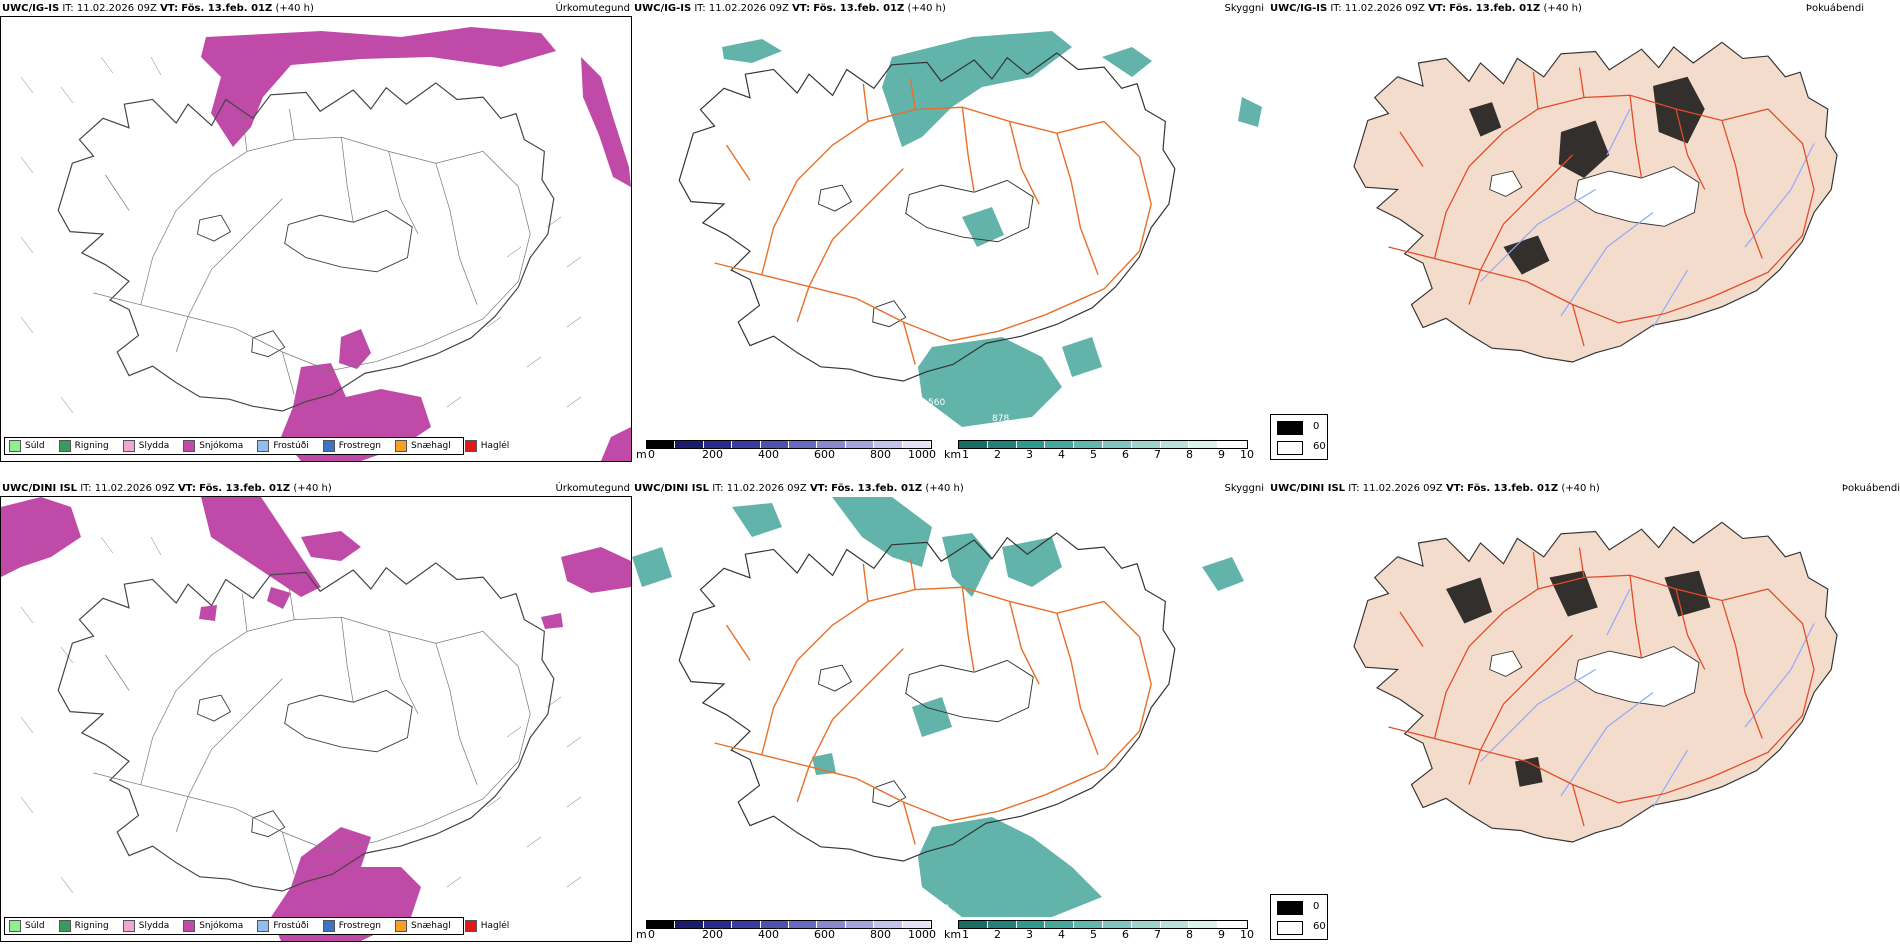 The width and height of the screenshot is (1900, 950). I want to click on cloud-label: 878, so click(1000, 419).